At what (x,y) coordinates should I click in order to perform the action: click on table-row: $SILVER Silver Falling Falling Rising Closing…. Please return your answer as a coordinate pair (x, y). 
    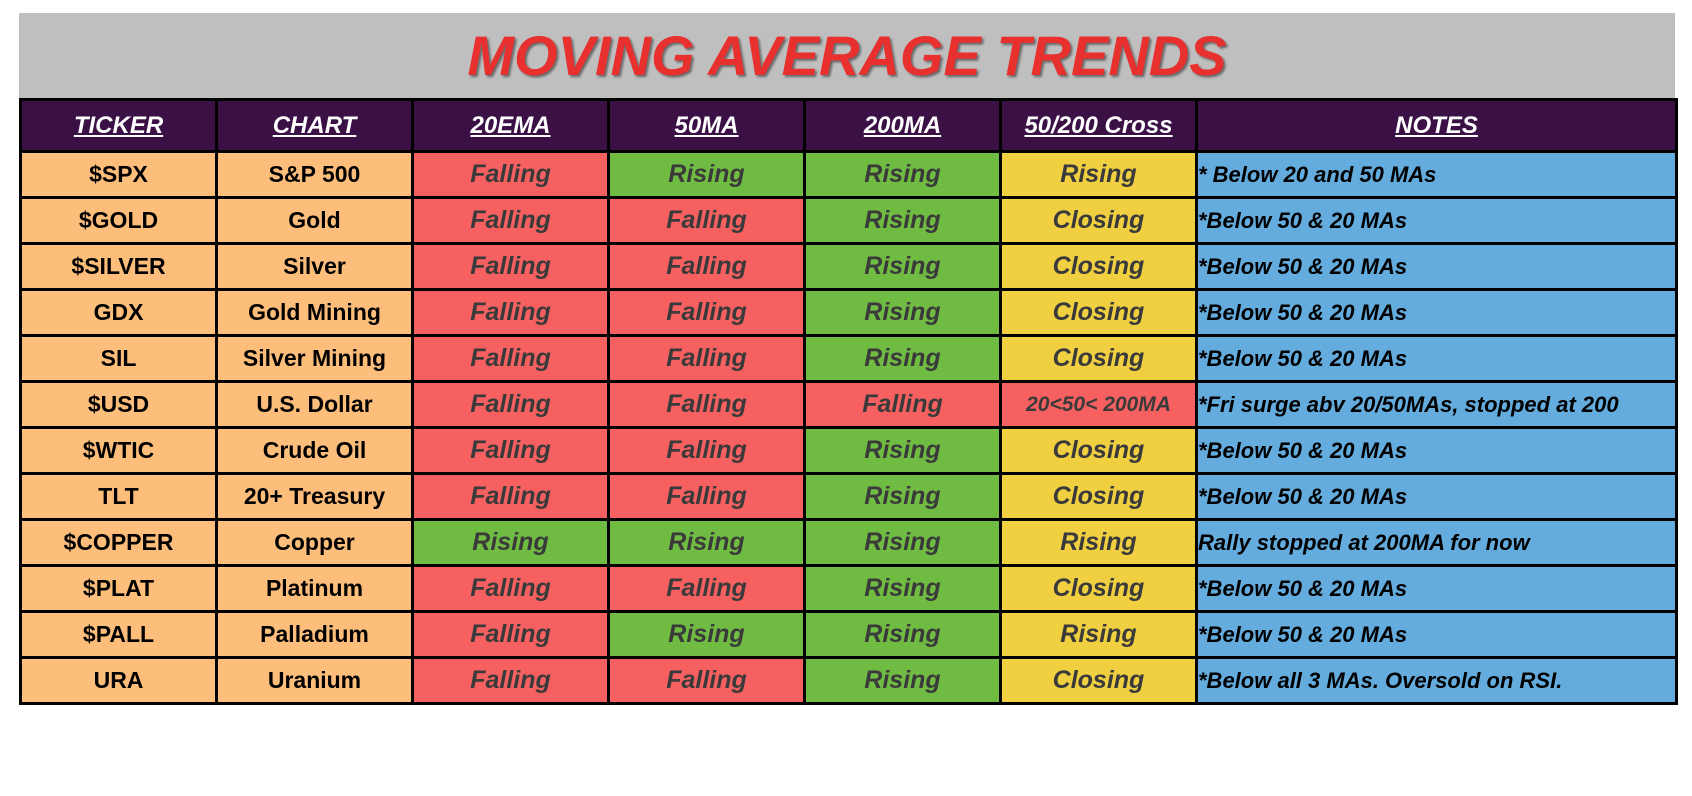
    Looking at the image, I should click on (848, 266).